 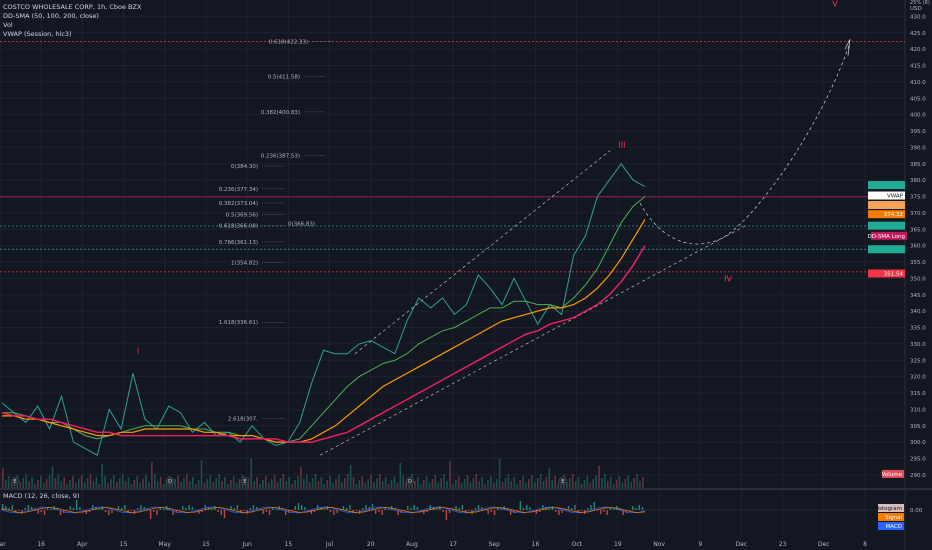 What do you see at coordinates (8, 25) in the screenshot?
I see `legend-vol: Vol` at bounding box center [8, 25].